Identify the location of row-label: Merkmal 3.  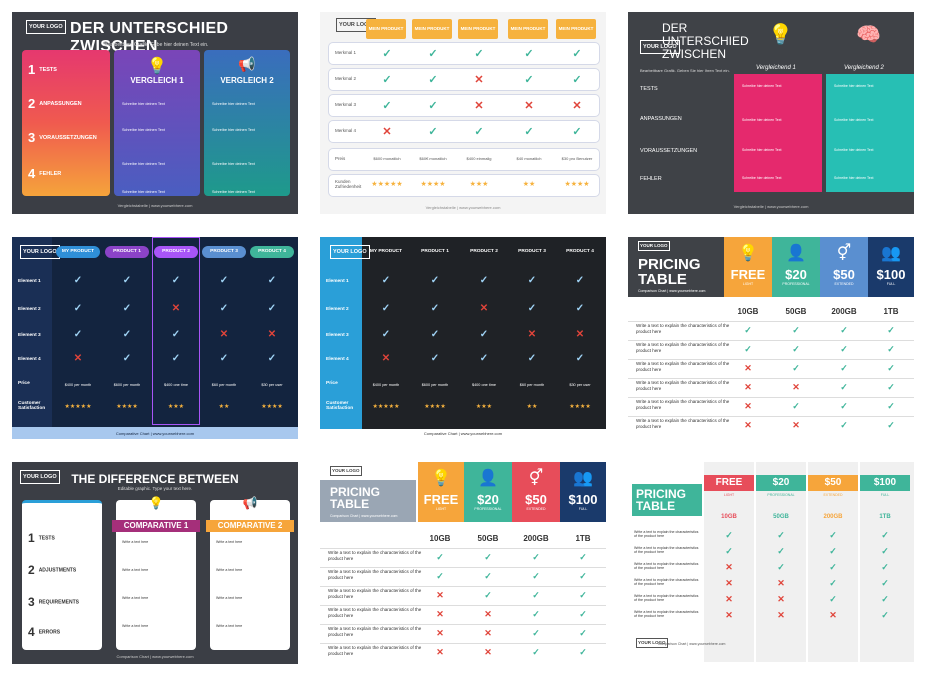
(346, 104).